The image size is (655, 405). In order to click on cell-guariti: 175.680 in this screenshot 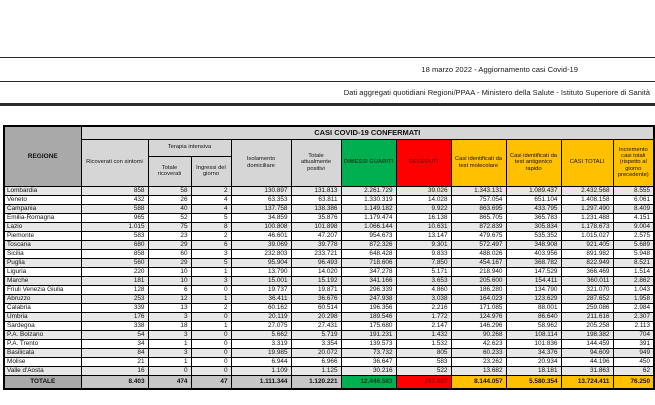, I will do `click(368, 325)`.